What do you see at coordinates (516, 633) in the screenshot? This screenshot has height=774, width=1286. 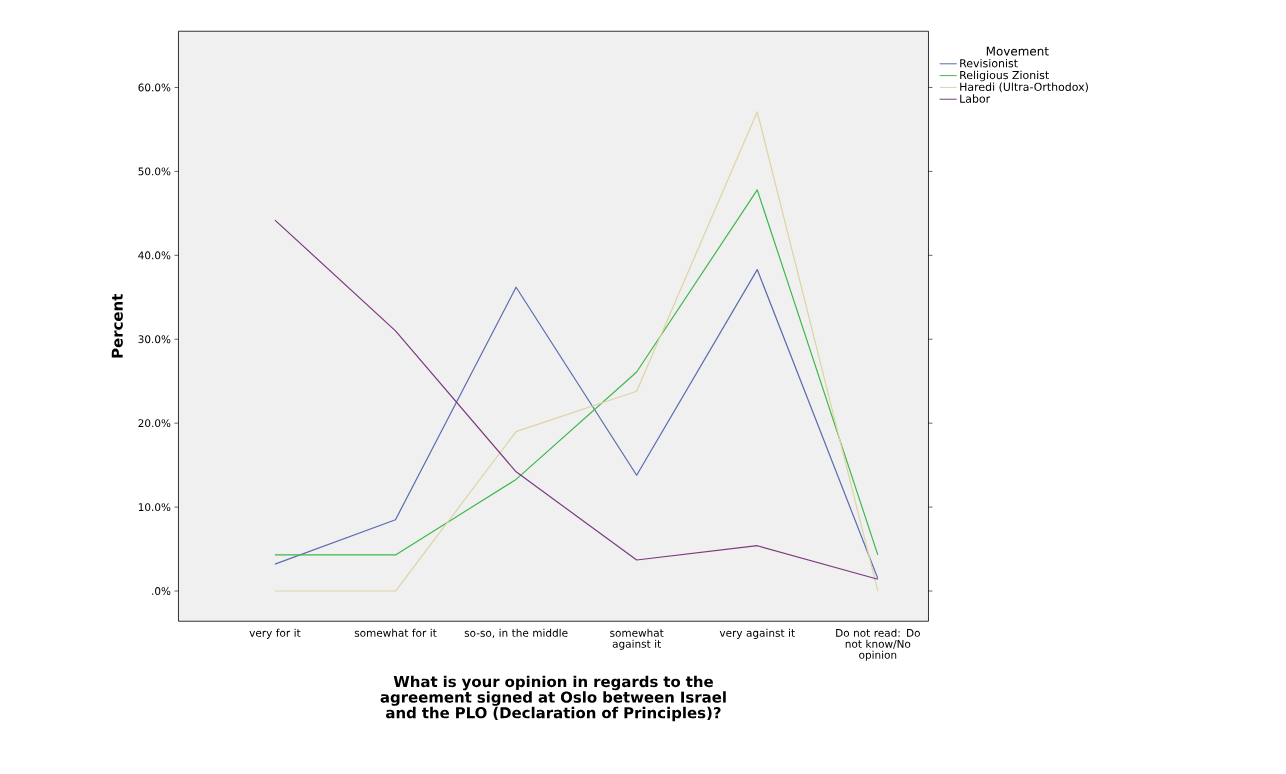 I see `x-tick-label: so-so, in the middle` at bounding box center [516, 633].